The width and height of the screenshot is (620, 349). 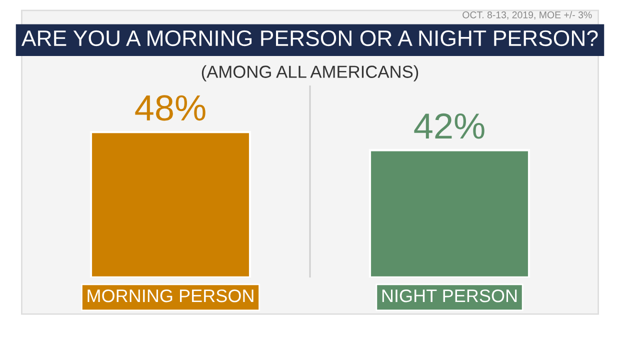 I want to click on chart-subtitle: (AMONG ALL AMERICANS), so click(x=310, y=73).